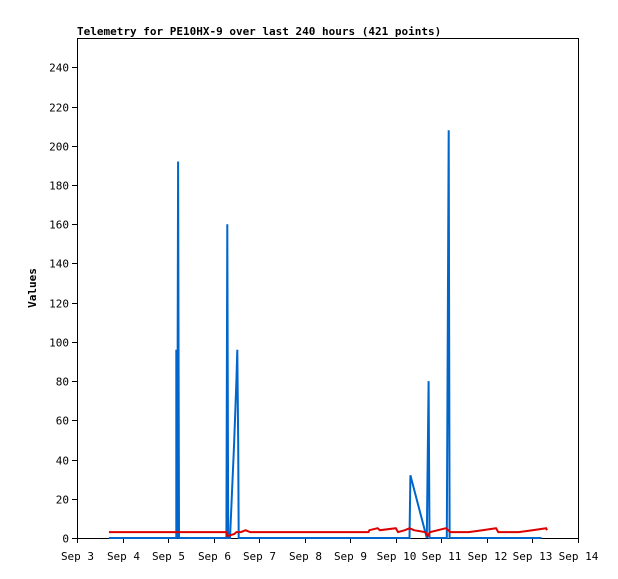 The height and width of the screenshot is (579, 618). I want to click on x-tick-label: Sep 10, so click(397, 556).